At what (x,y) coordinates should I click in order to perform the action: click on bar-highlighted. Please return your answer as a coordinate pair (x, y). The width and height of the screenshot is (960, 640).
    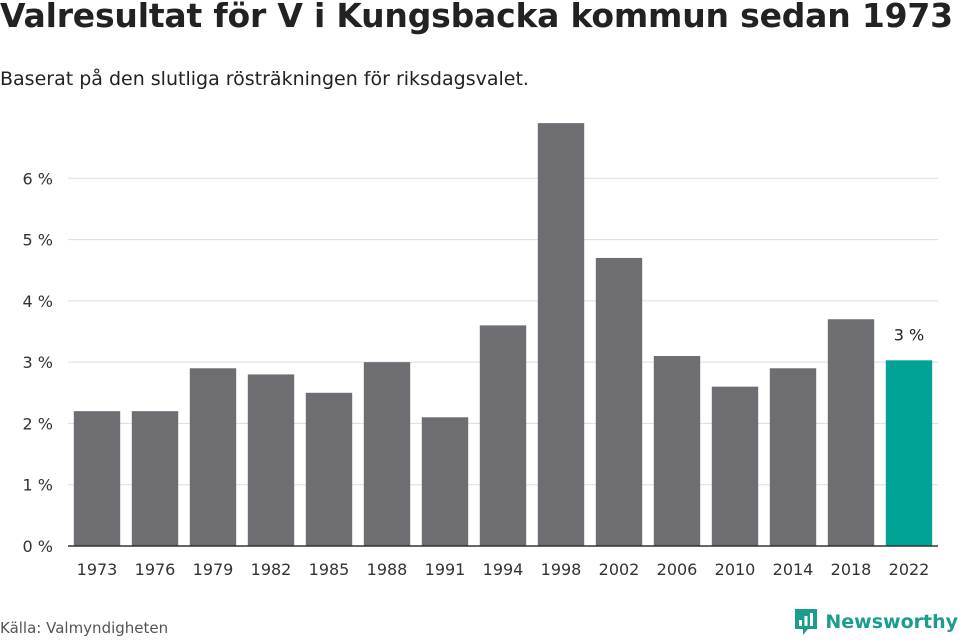
    Looking at the image, I should click on (909, 453).